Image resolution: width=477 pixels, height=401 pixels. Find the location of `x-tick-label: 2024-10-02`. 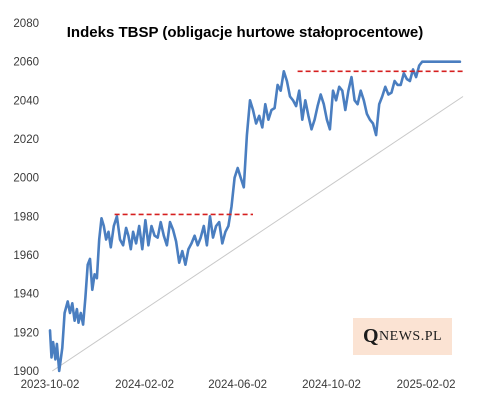

x-tick-label: 2024-10-02 is located at coordinates (331, 385).